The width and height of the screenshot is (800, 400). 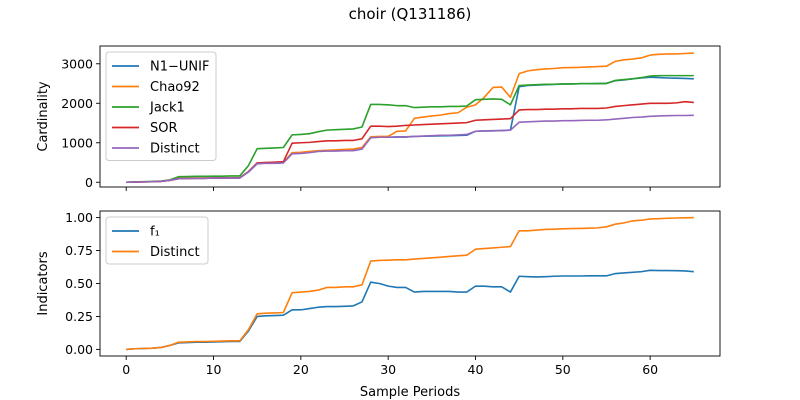 What do you see at coordinates (214, 369) in the screenshot?
I see `x-tick-label-1: 10` at bounding box center [214, 369].